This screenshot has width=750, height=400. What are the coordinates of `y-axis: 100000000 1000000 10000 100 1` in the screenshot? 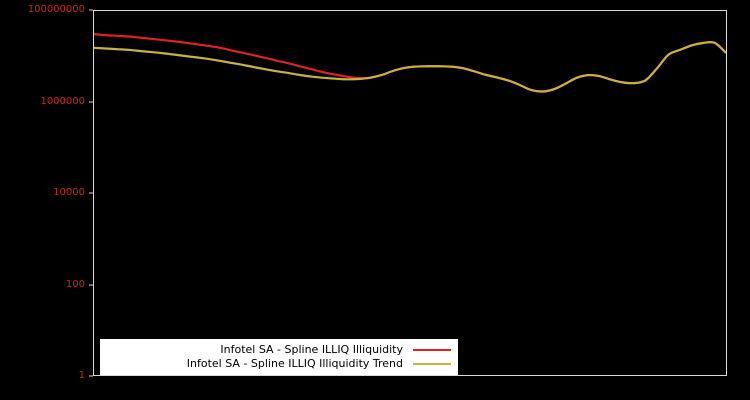 It's located at (46, 200).